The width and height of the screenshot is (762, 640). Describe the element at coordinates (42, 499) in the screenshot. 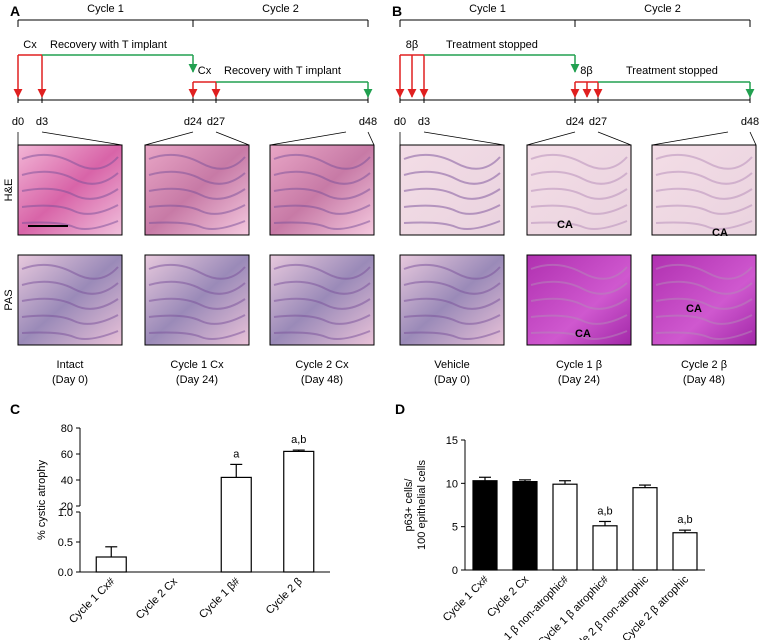

I see `y-axis-label: % cystic atrophy` at that location.